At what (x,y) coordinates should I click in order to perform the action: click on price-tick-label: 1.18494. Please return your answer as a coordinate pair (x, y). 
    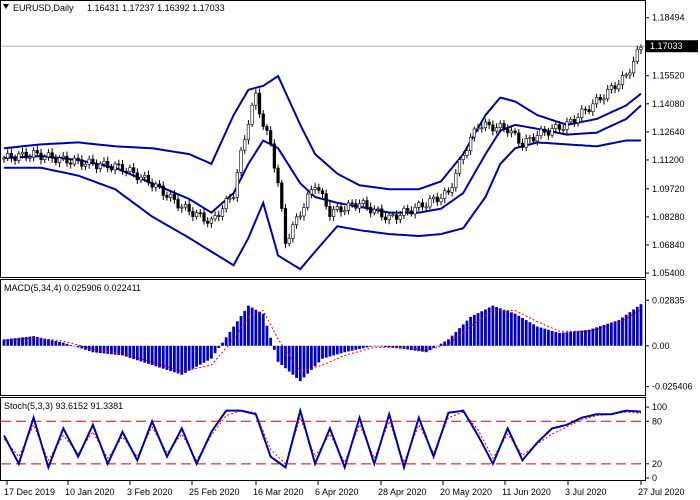
    Looking at the image, I should click on (668, 18).